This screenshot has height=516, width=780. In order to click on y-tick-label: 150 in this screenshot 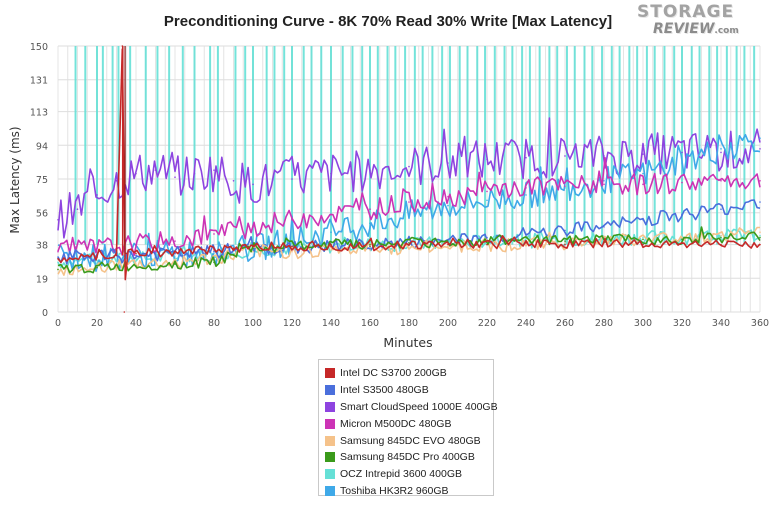, I will do `click(39, 47)`.